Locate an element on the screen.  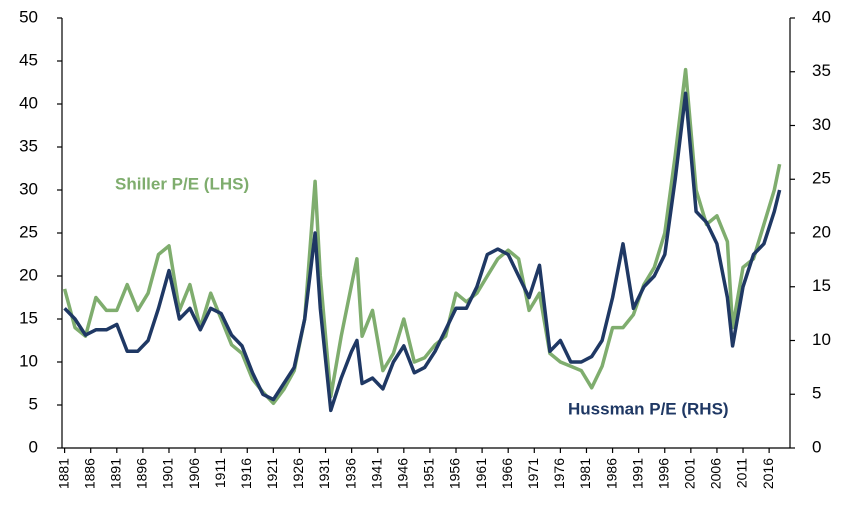
x-tick-label: 1886 is located at coordinates (89, 473).